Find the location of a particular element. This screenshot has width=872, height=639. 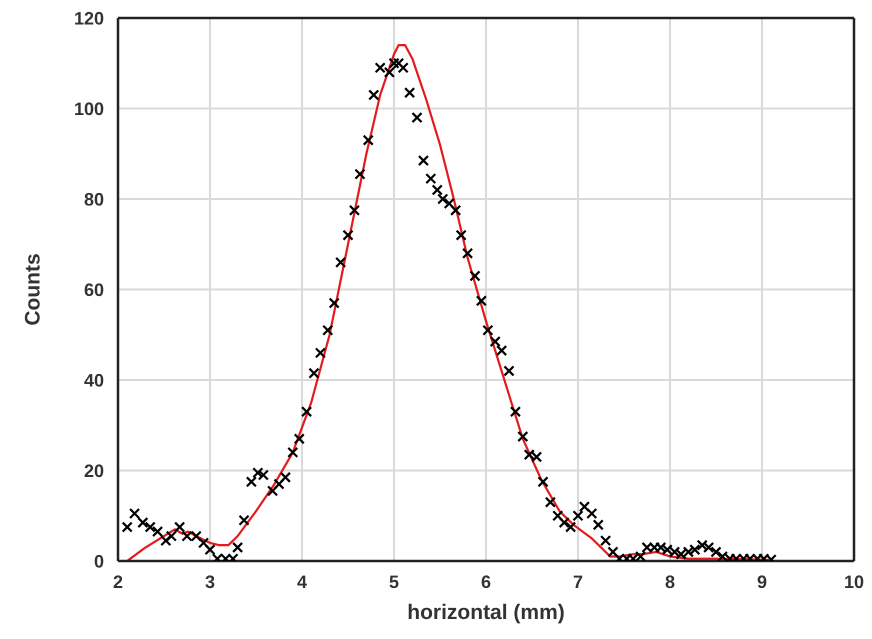

y-tick-label: 100 is located at coordinates (89, 108).